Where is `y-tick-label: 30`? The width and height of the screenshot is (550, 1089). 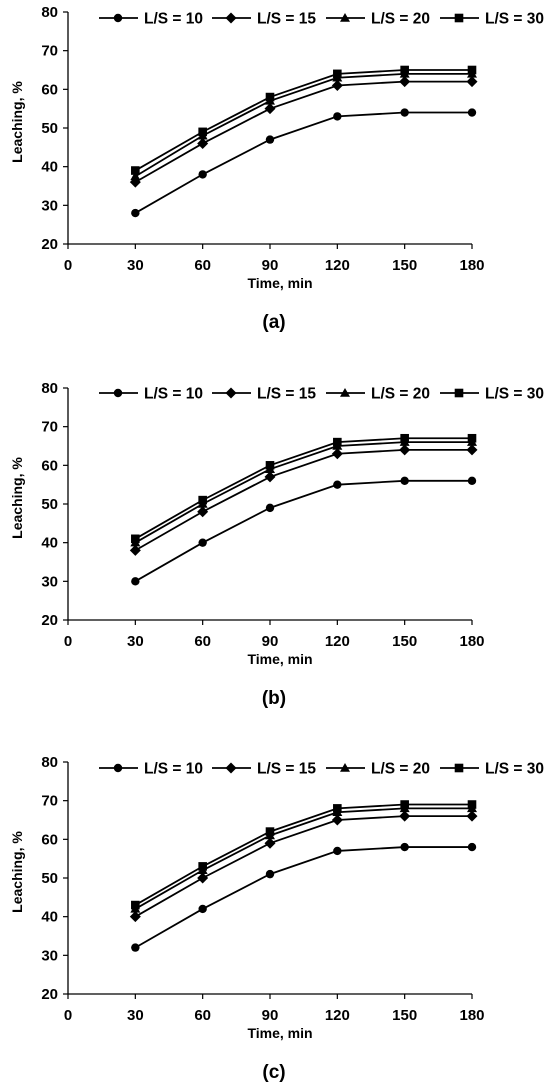 y-tick-label: 30 is located at coordinates (49, 205).